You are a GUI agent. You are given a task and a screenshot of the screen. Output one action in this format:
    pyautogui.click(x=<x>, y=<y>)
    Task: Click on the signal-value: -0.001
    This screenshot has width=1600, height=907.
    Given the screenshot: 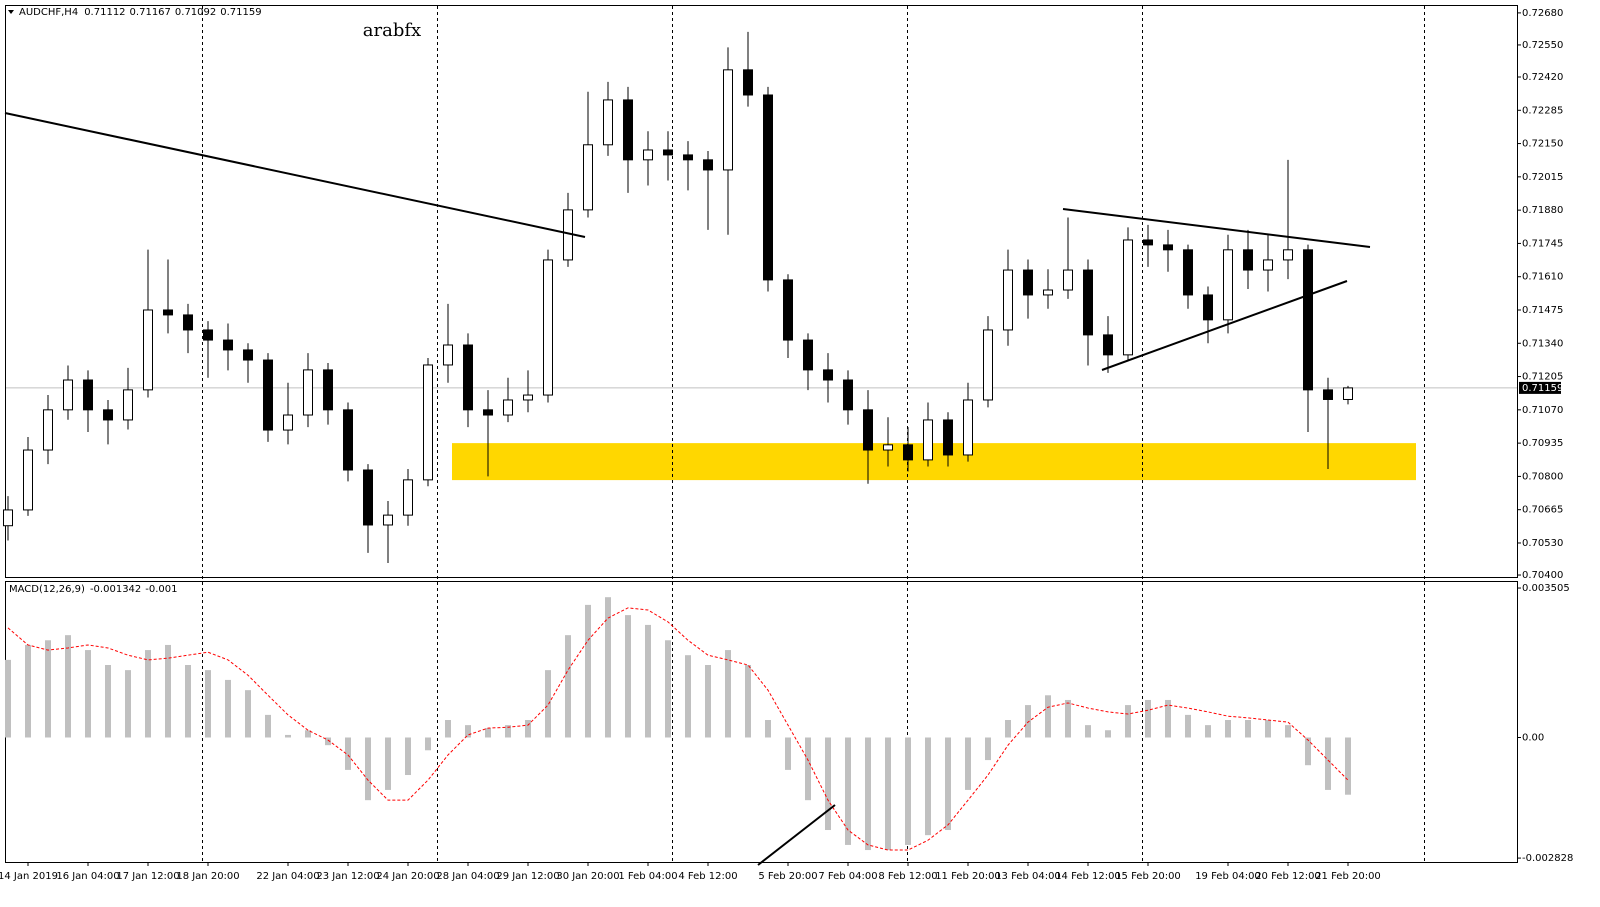 What is the action you would take?
    pyautogui.click(x=161, y=589)
    